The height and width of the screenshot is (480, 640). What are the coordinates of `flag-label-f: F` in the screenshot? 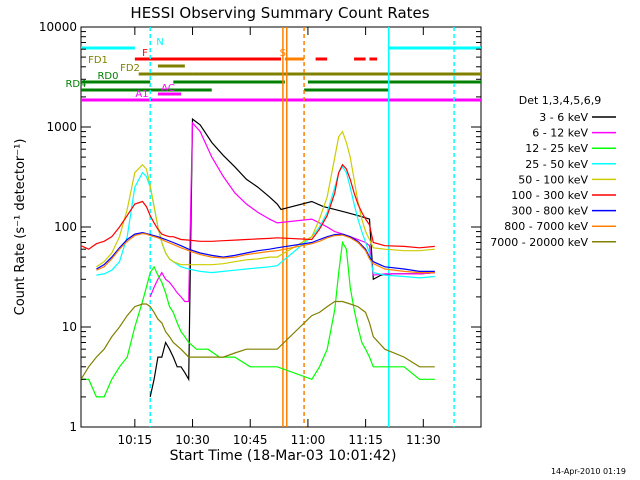 It's located at (145, 53).